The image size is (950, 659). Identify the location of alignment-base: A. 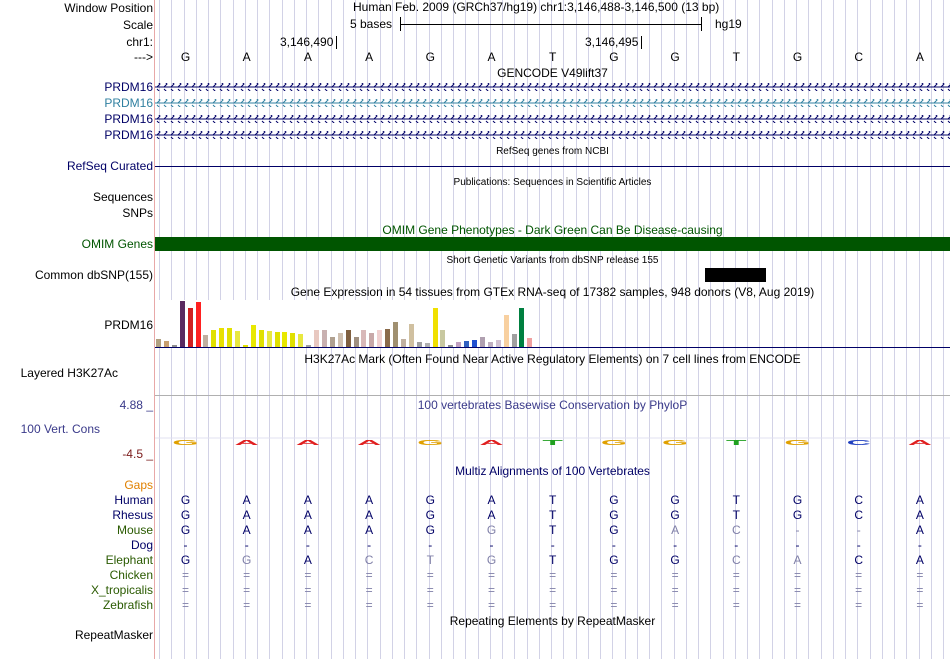
(246, 500).